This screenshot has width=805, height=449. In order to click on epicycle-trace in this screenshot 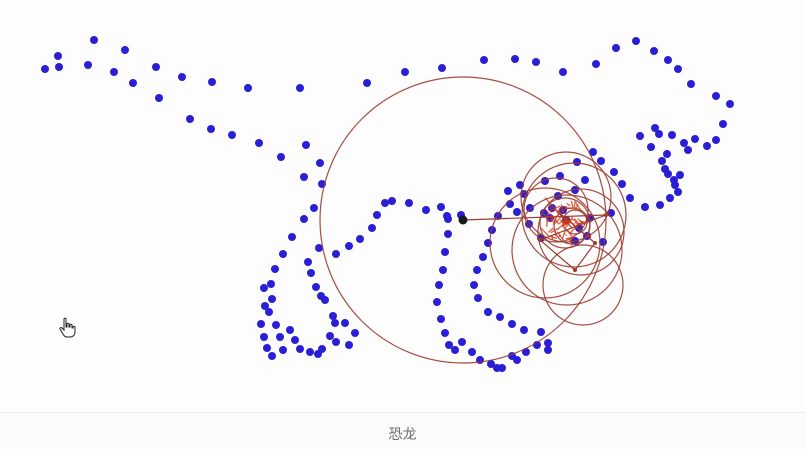, I will do `click(533, 234)`.